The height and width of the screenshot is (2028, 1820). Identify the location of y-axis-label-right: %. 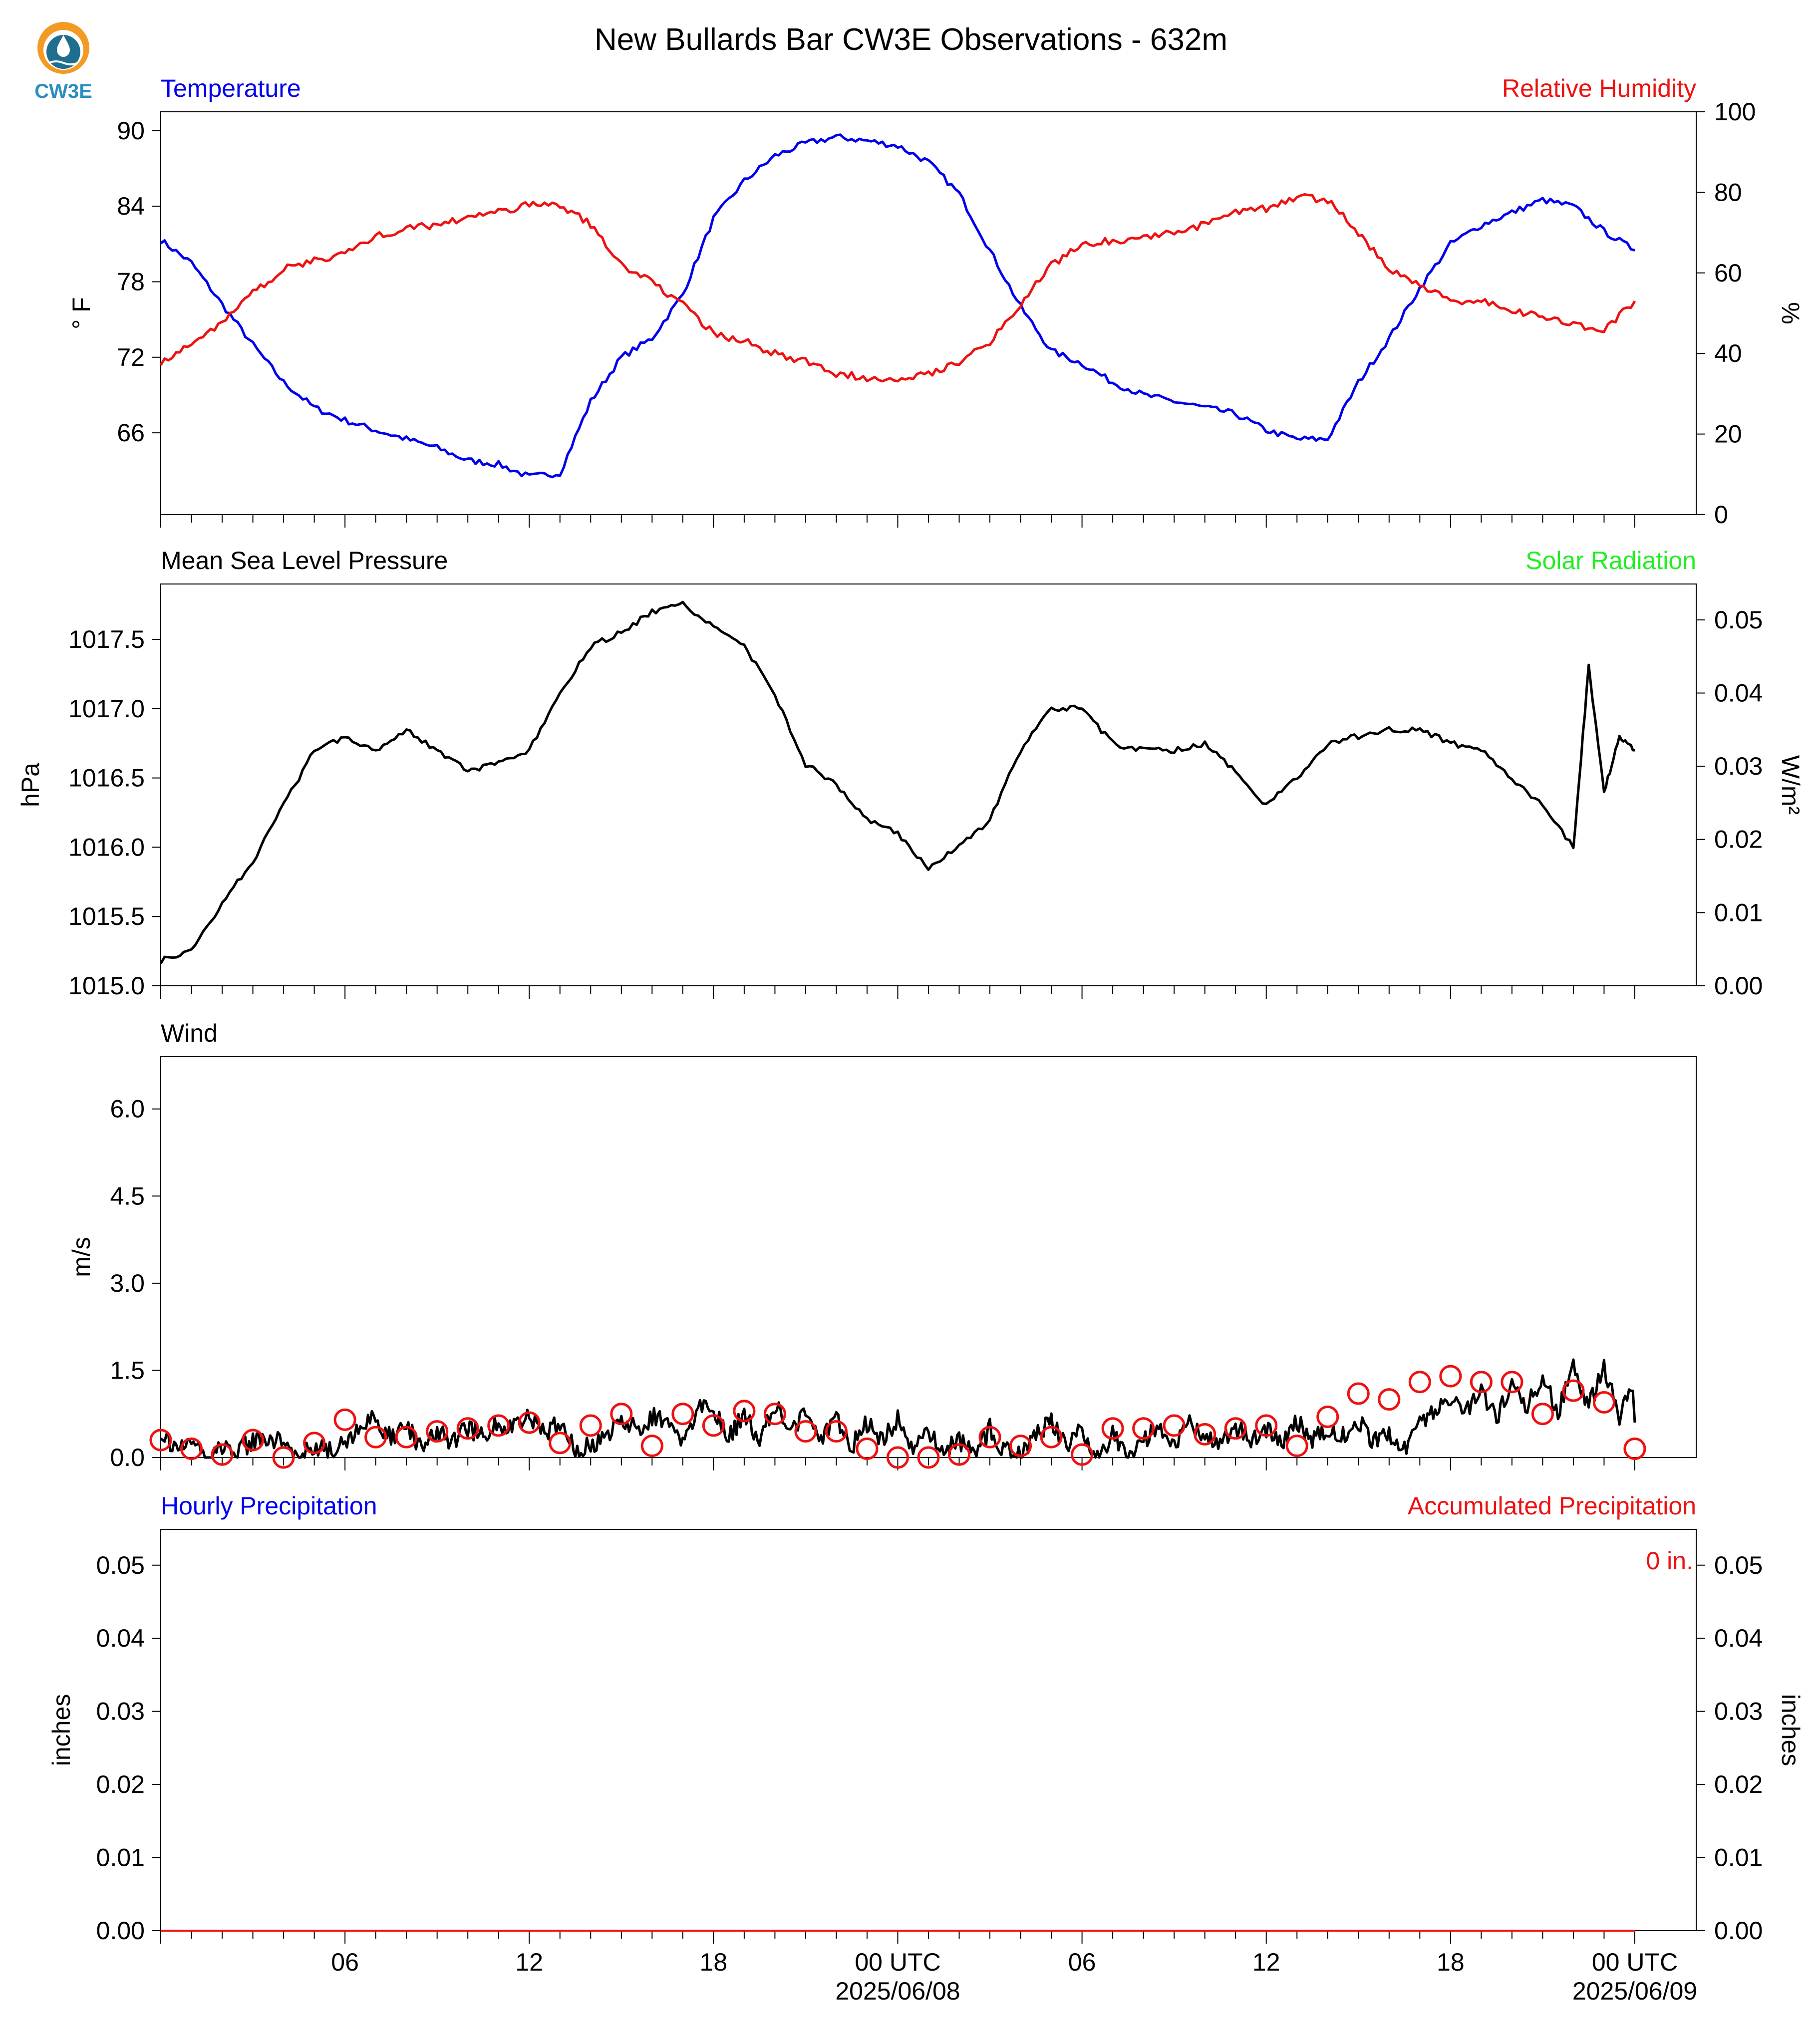
(1791, 313).